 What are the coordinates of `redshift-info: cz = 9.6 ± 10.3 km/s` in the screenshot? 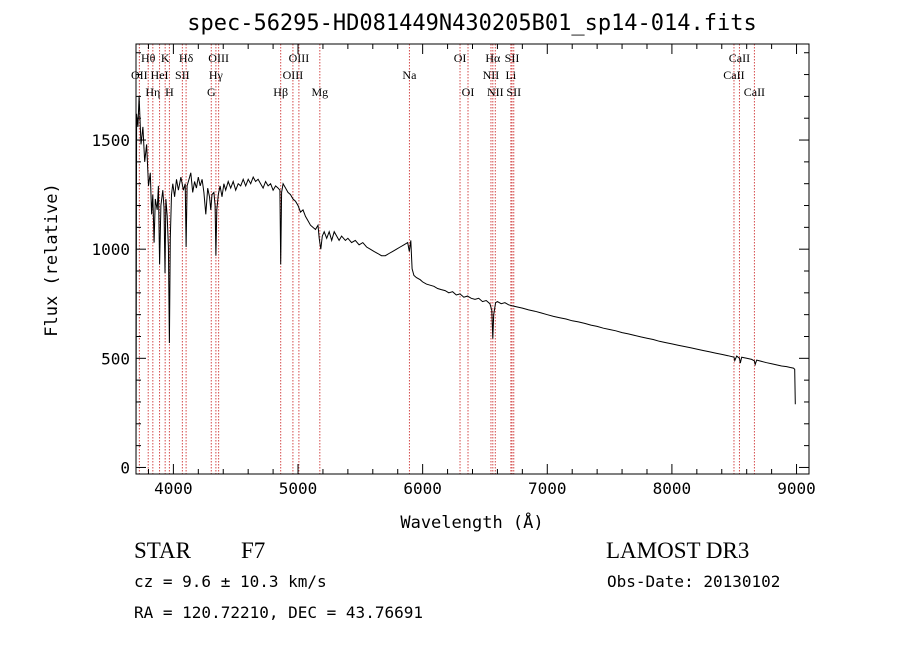 It's located at (230, 581).